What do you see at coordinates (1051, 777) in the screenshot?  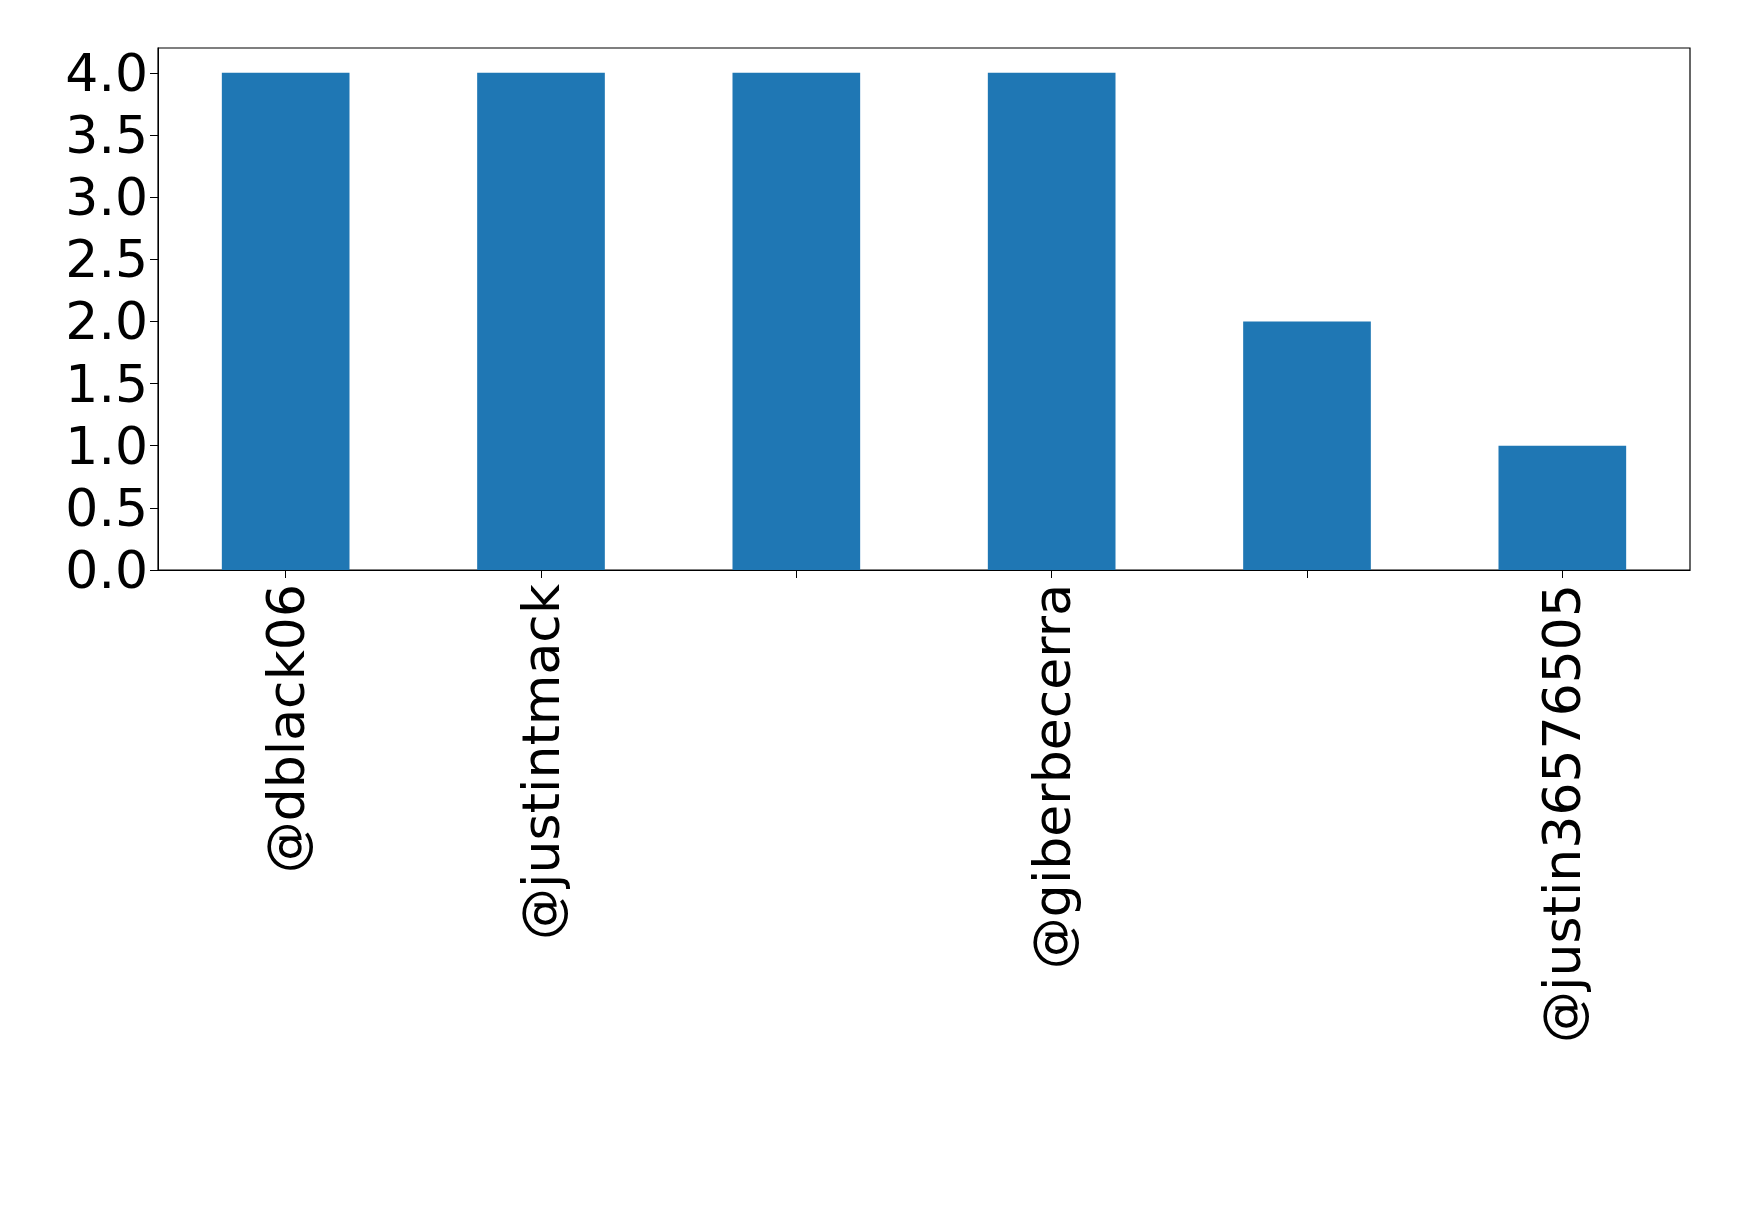 I see `x-tick-label: @giberbecerra` at bounding box center [1051, 777].